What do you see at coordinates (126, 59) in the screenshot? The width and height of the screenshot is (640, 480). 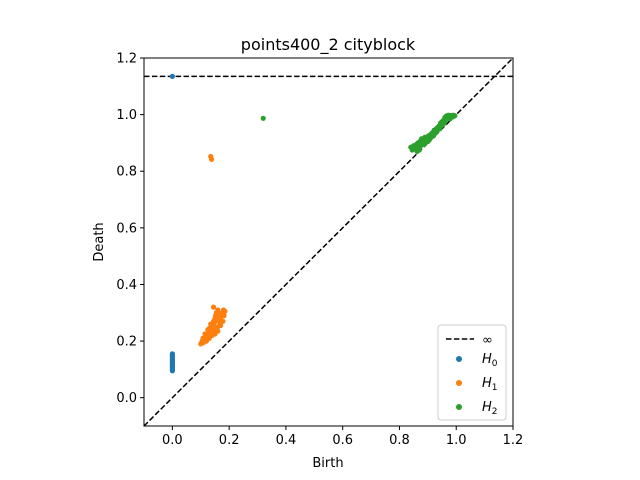 I see `y-tick-label: 1.2` at bounding box center [126, 59].